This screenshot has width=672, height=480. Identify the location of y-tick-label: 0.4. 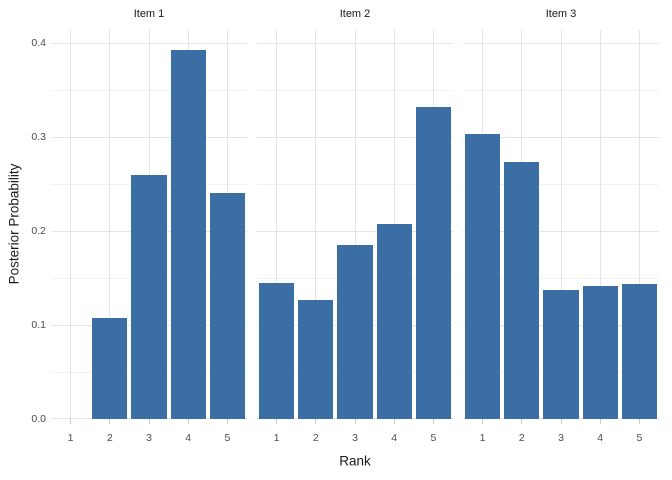
(38, 42).